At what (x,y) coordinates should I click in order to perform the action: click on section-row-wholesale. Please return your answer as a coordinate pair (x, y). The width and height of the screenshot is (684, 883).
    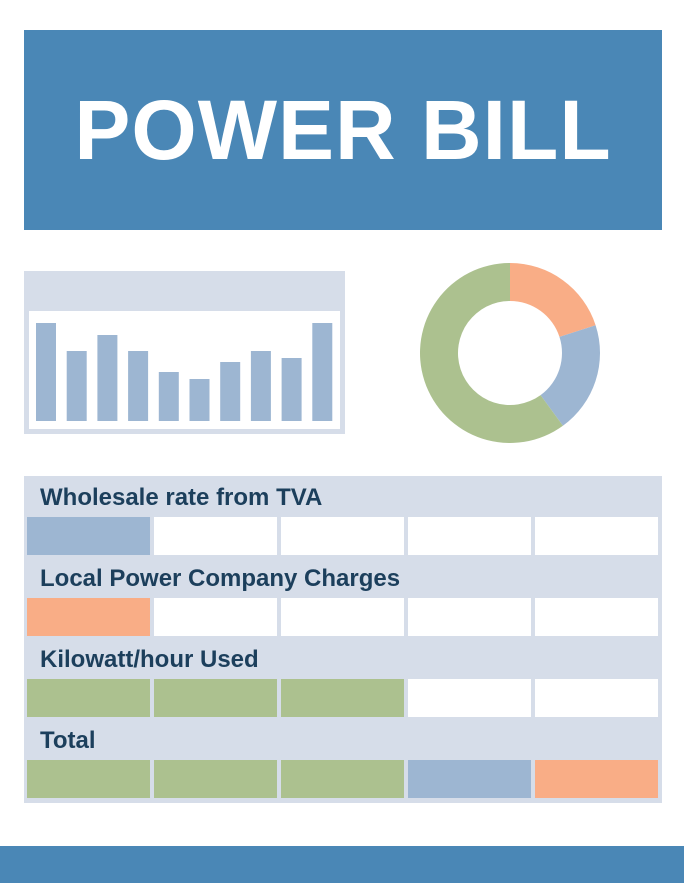
    Looking at the image, I should click on (343, 536).